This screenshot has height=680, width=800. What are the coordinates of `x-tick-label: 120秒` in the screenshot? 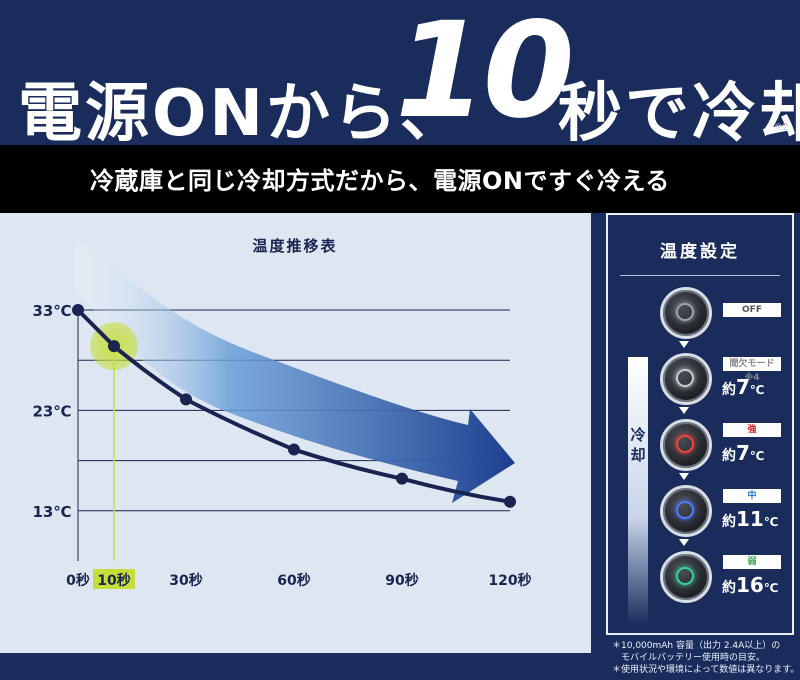 It's located at (509, 580).